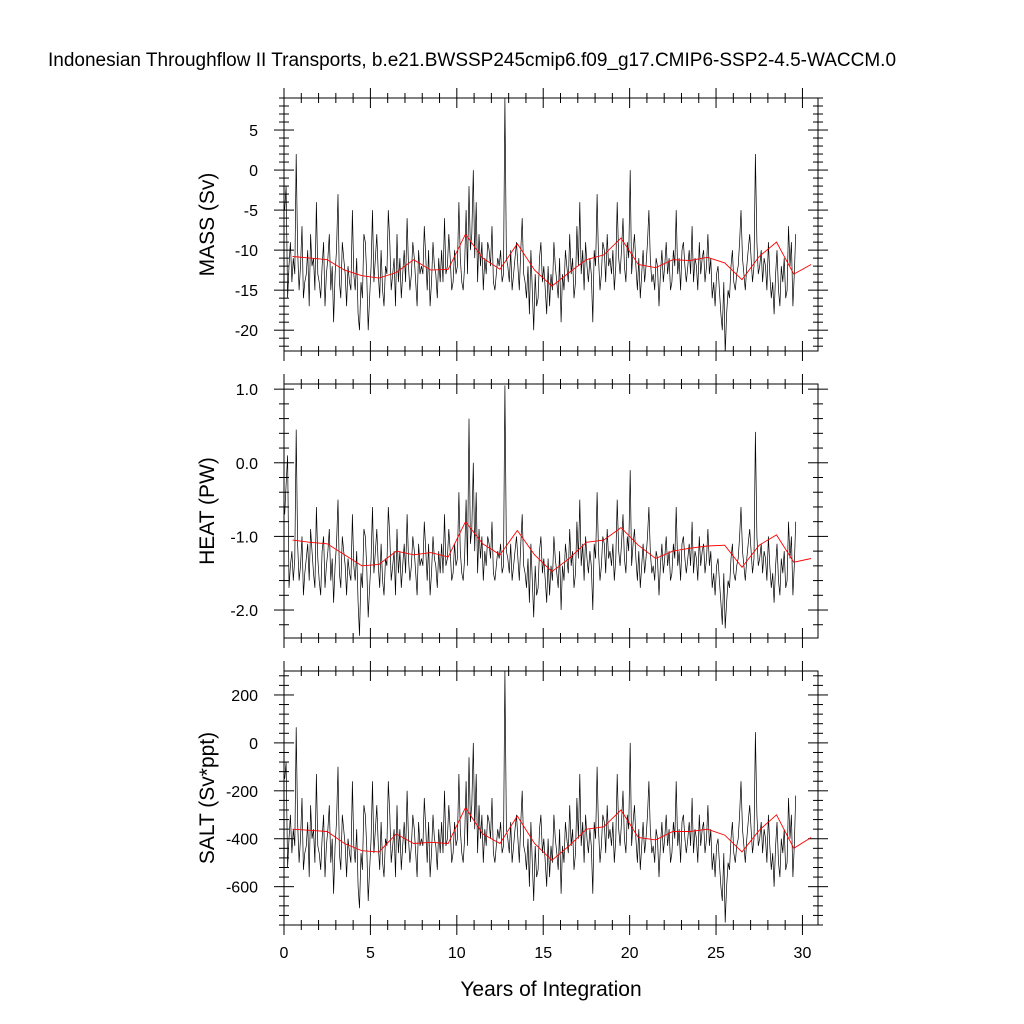 The width and height of the screenshot is (1024, 1024). I want to click on y-tick-label: -5, so click(251, 211).